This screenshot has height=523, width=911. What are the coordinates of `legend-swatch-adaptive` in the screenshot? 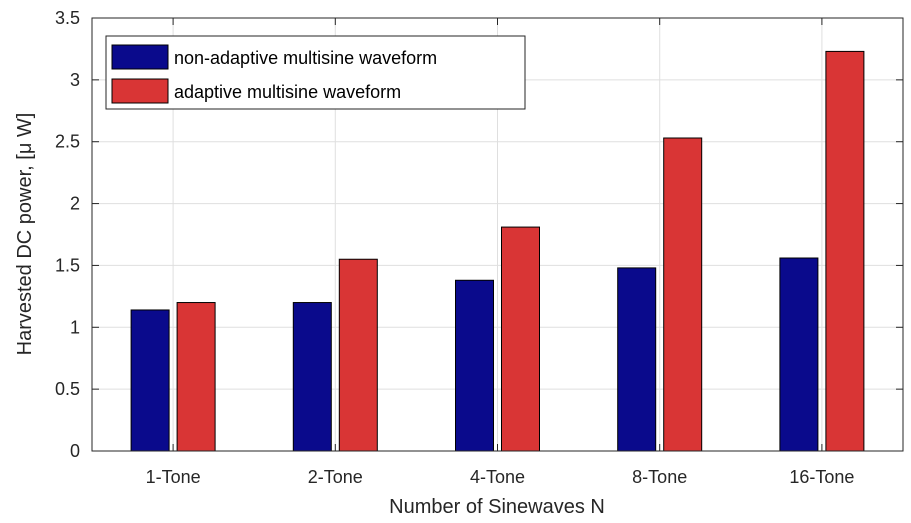 It's located at (140, 91).